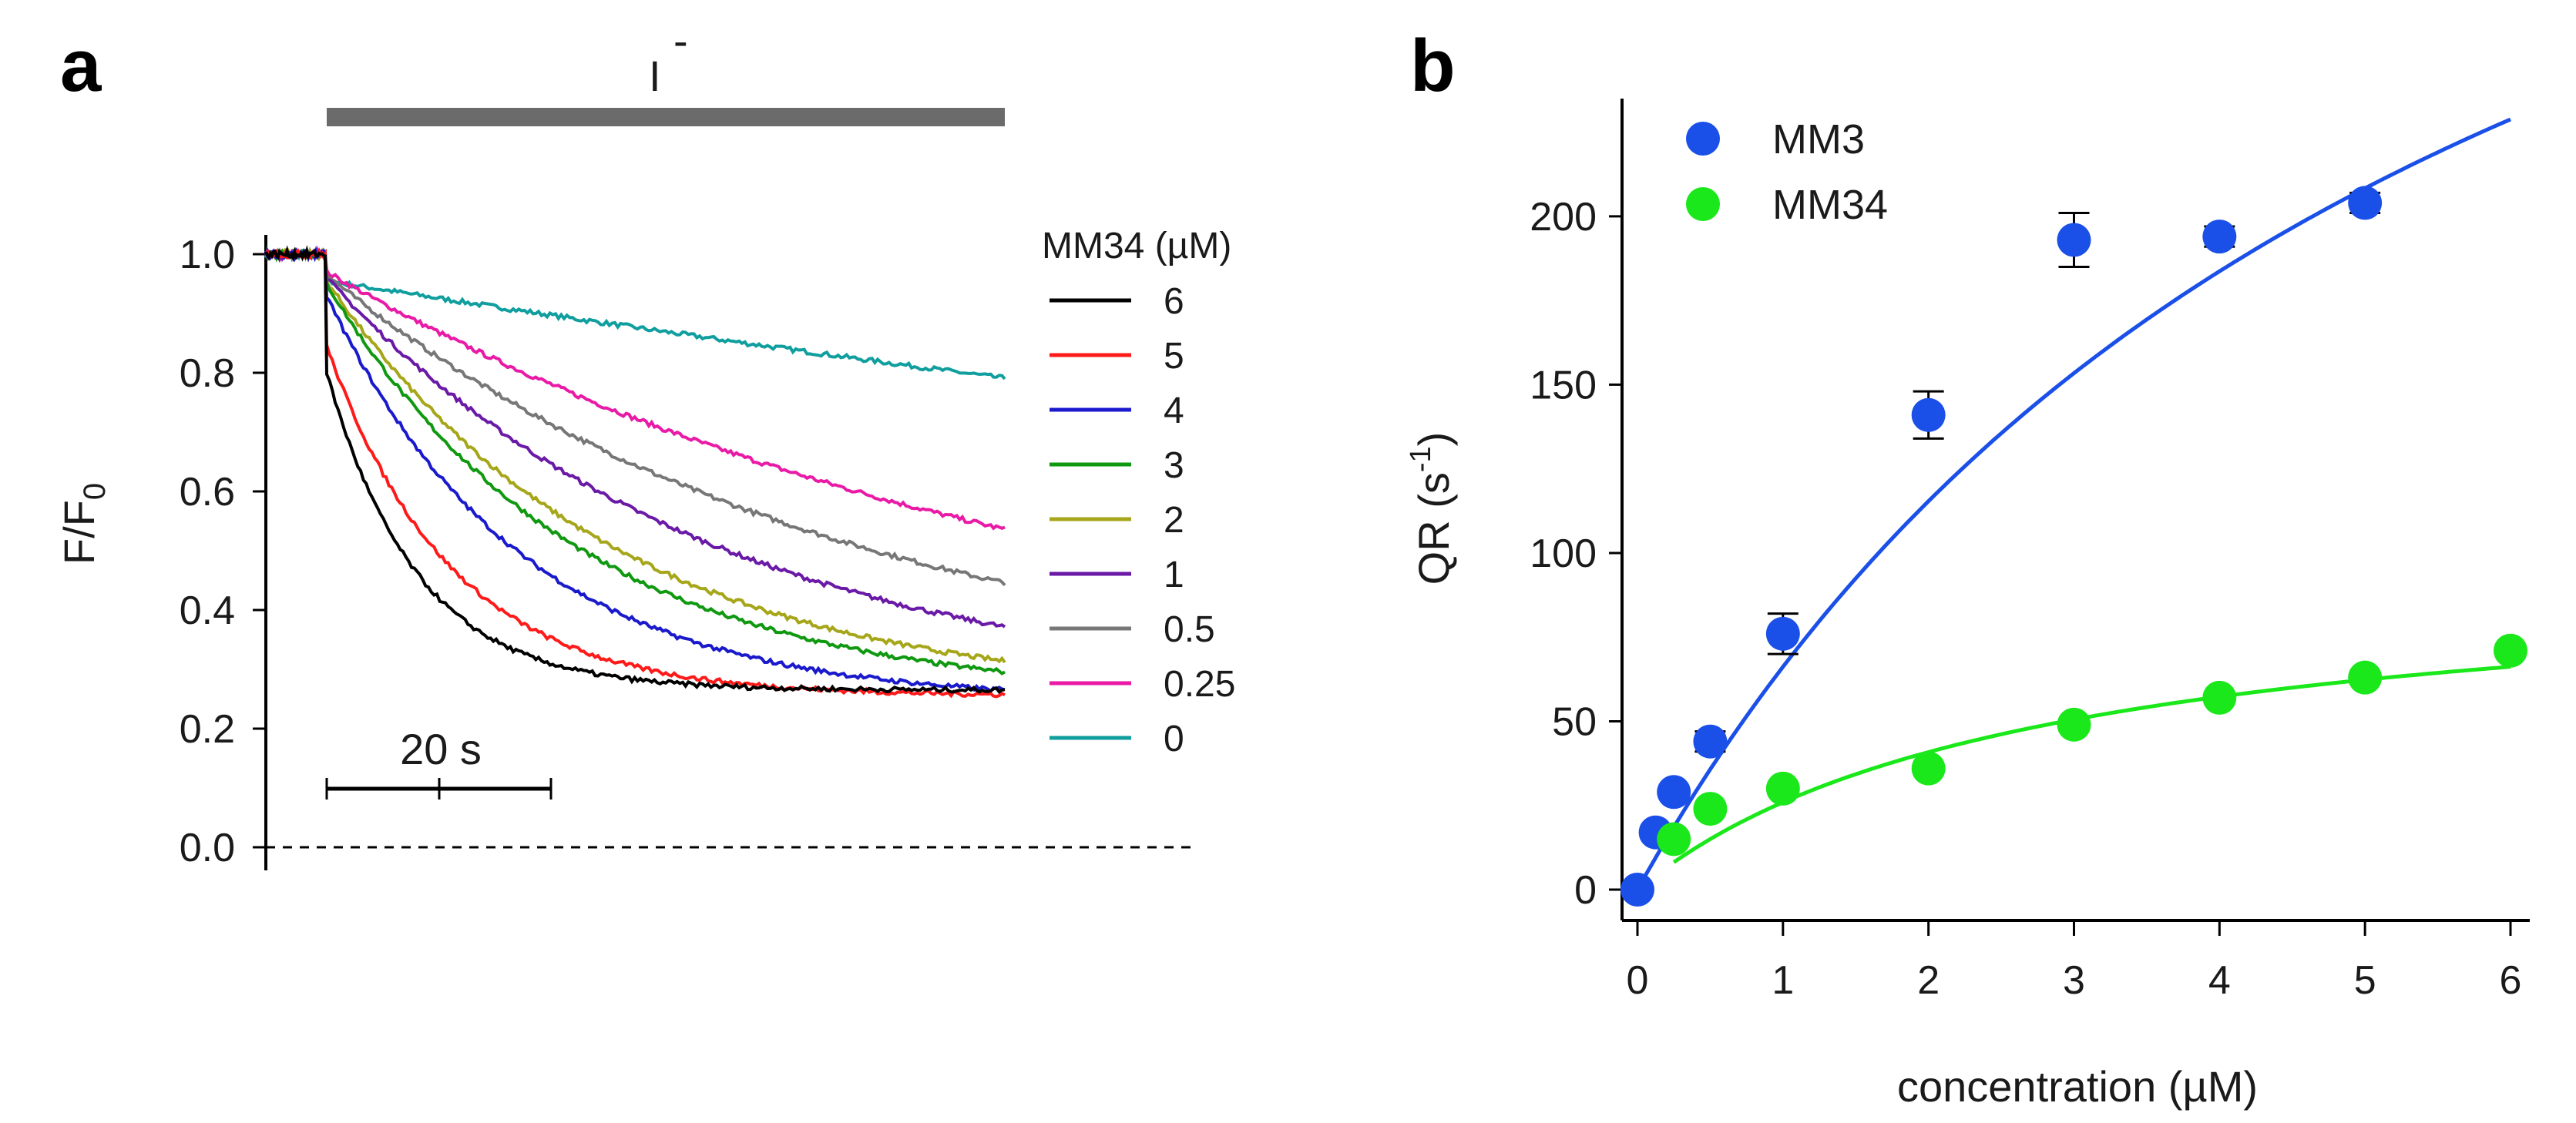  What do you see at coordinates (2365, 980) in the screenshot?
I see `b-x-tick-label: 5` at bounding box center [2365, 980].